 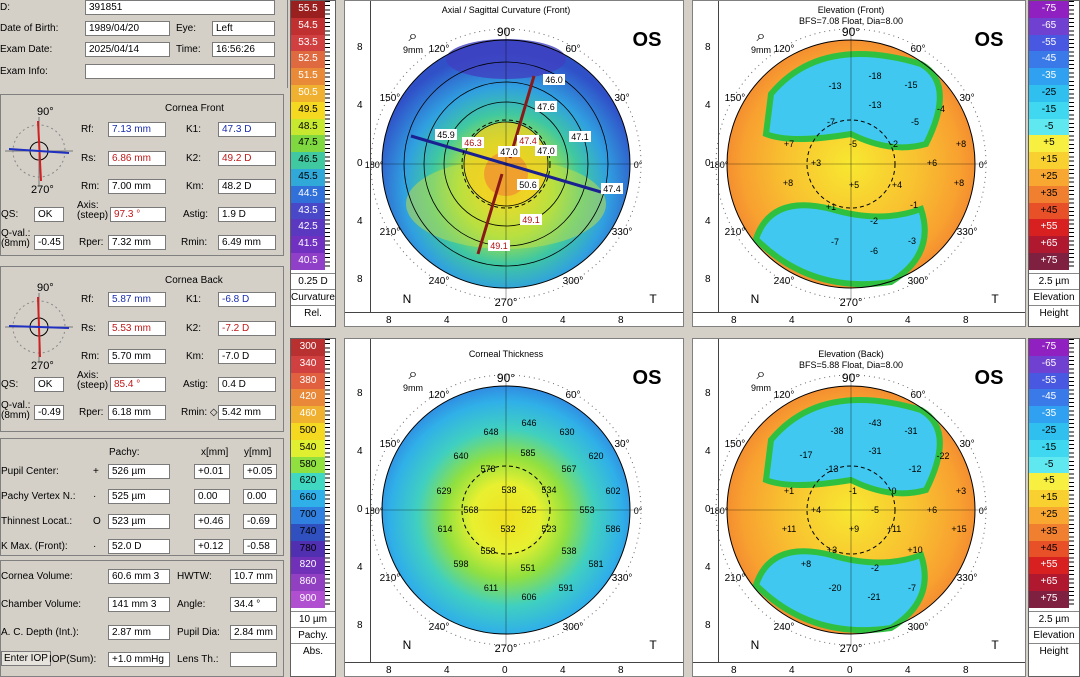 I want to click on map-value-label: -20, so click(x=834, y=588).